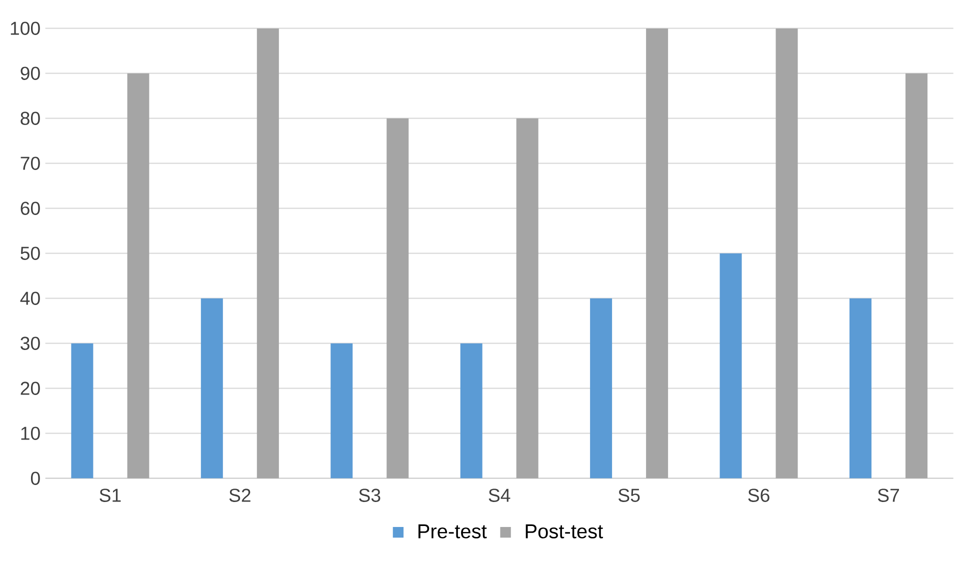 This screenshot has height=569, width=964. What do you see at coordinates (30, 343) in the screenshot?
I see `y-tick-label: 30` at bounding box center [30, 343].